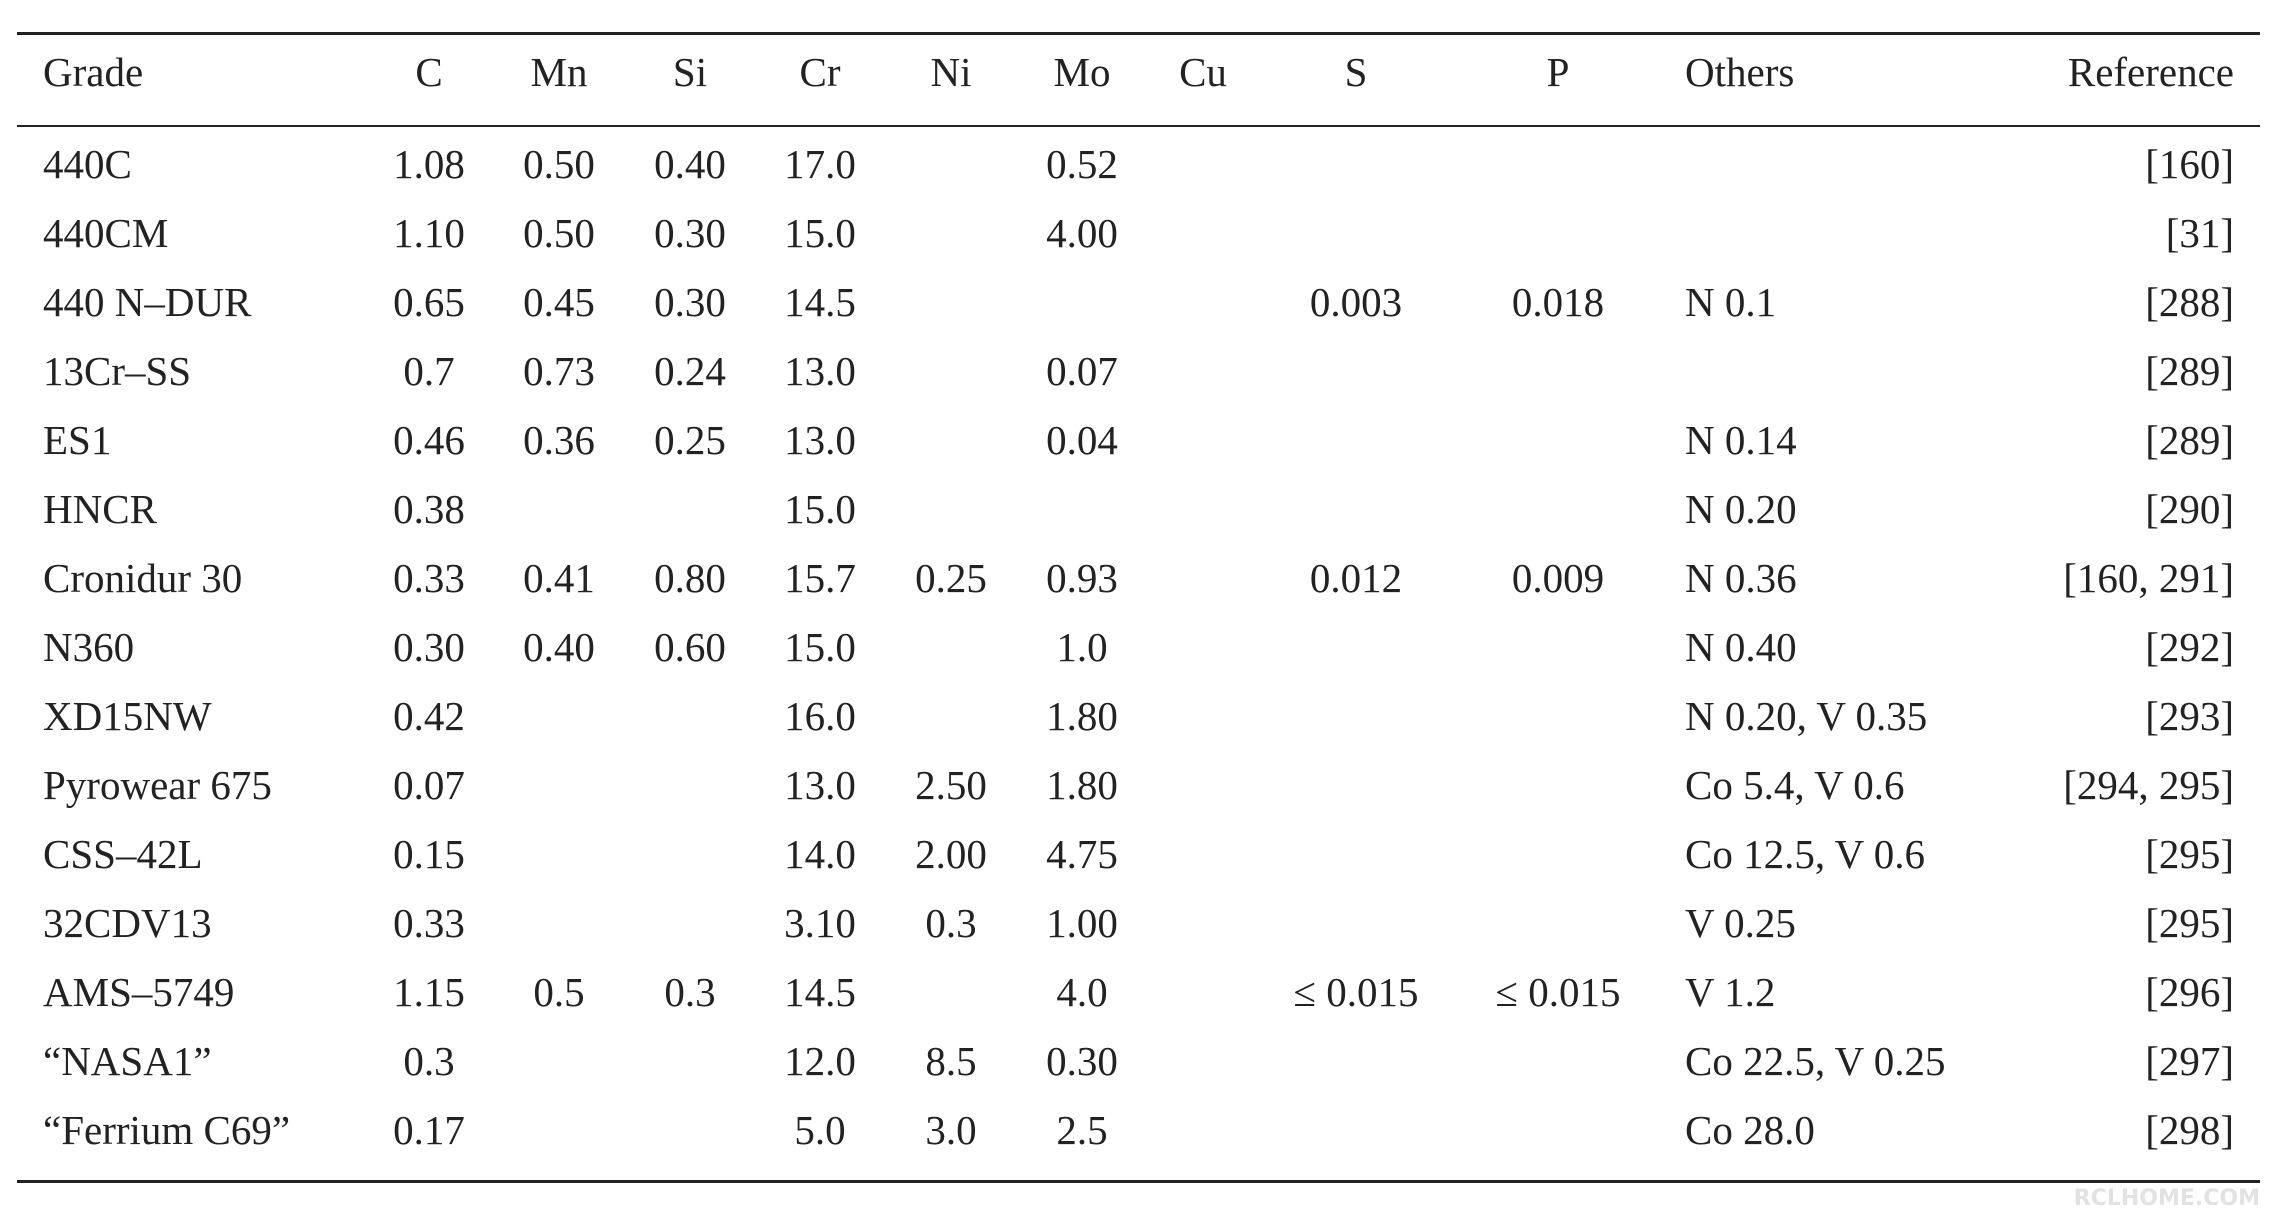 The height and width of the screenshot is (1224, 2270). Describe the element at coordinates (157, 785) in the screenshot. I see `table-cell: Pyrowear 675` at that location.